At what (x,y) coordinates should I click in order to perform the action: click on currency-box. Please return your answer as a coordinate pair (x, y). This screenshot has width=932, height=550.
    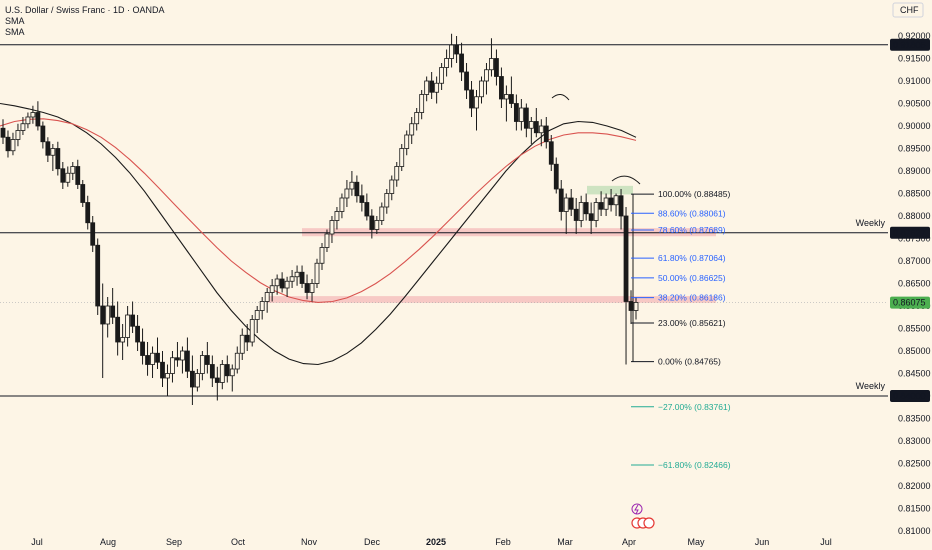
    Looking at the image, I should click on (908, 10).